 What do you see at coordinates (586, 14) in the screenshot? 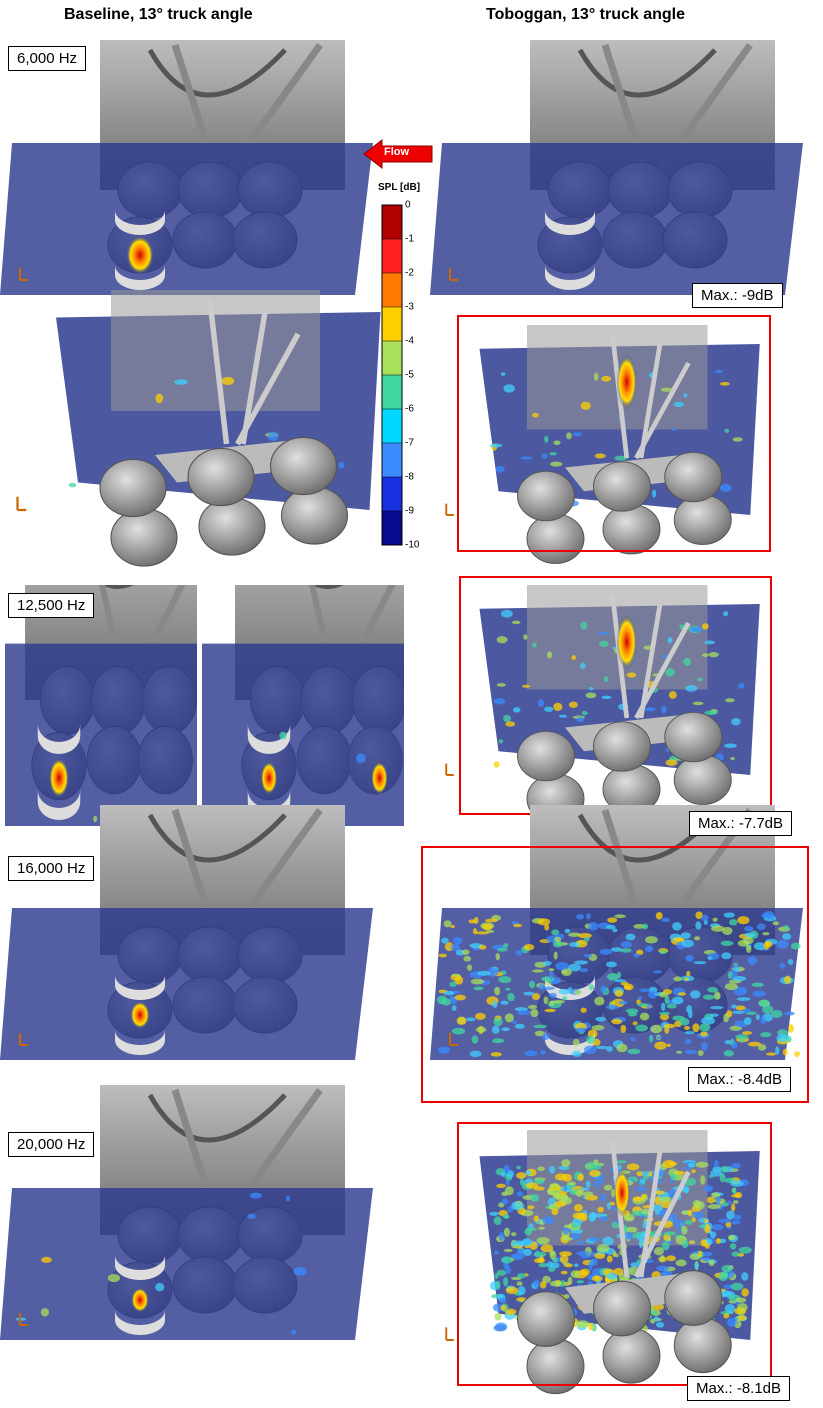
I see `column-header: Toboggan, 13° truck angle` at bounding box center [586, 14].